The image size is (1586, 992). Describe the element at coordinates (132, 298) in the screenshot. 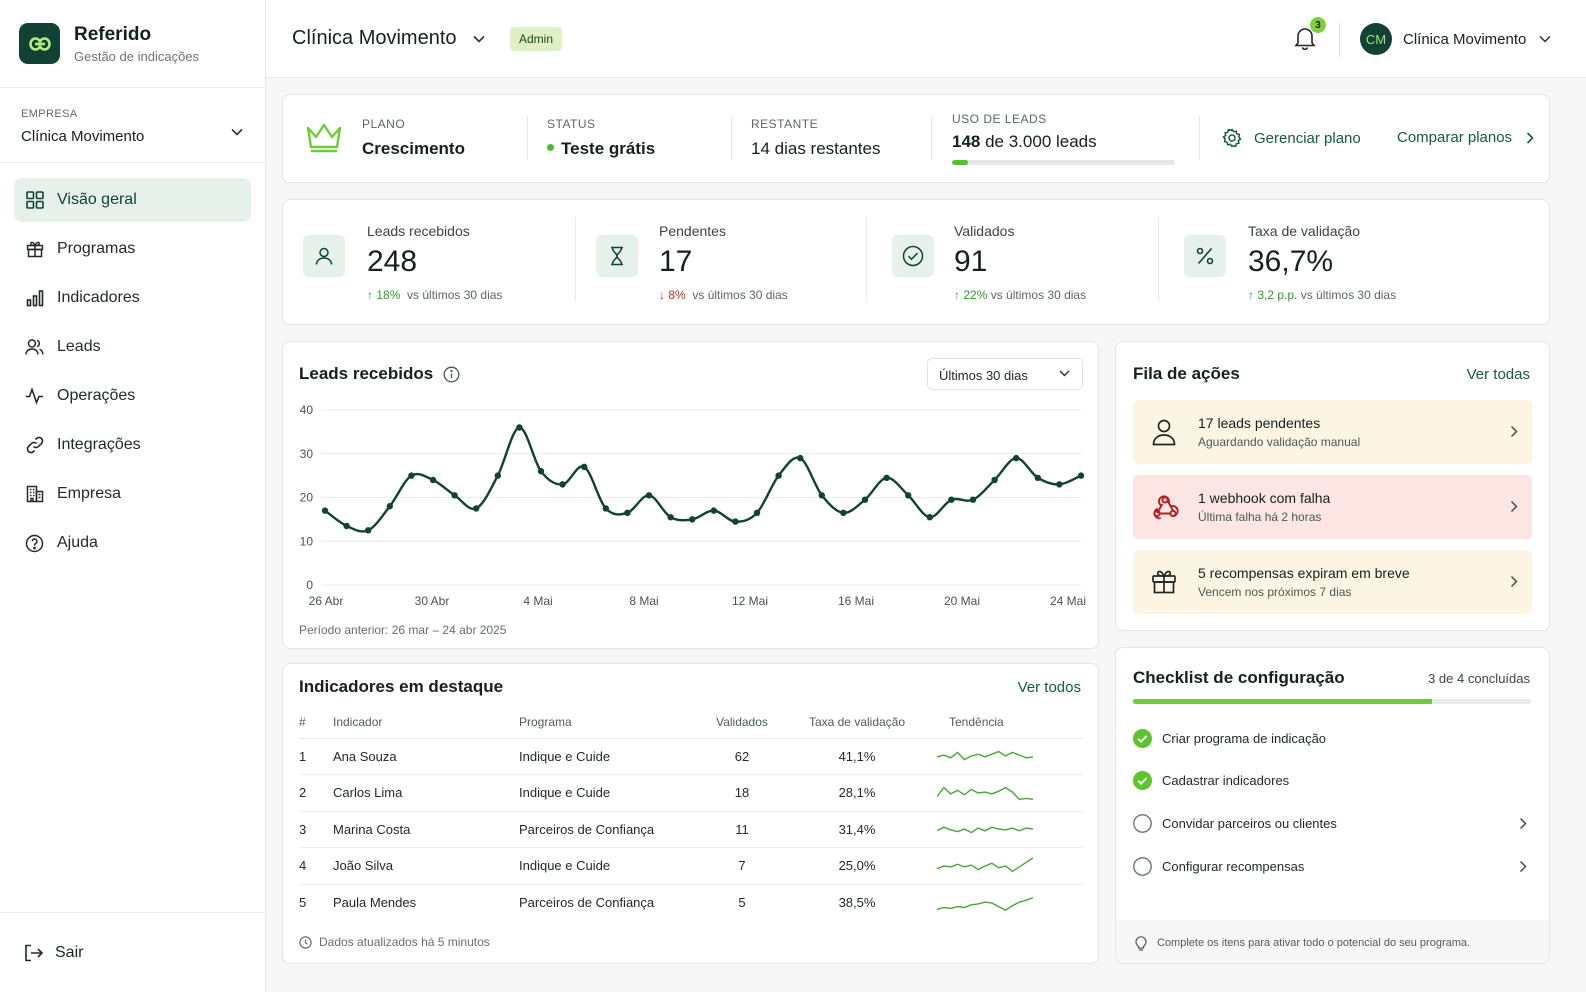

I see `sidebar-item-indicadores: Indicadores` at that location.